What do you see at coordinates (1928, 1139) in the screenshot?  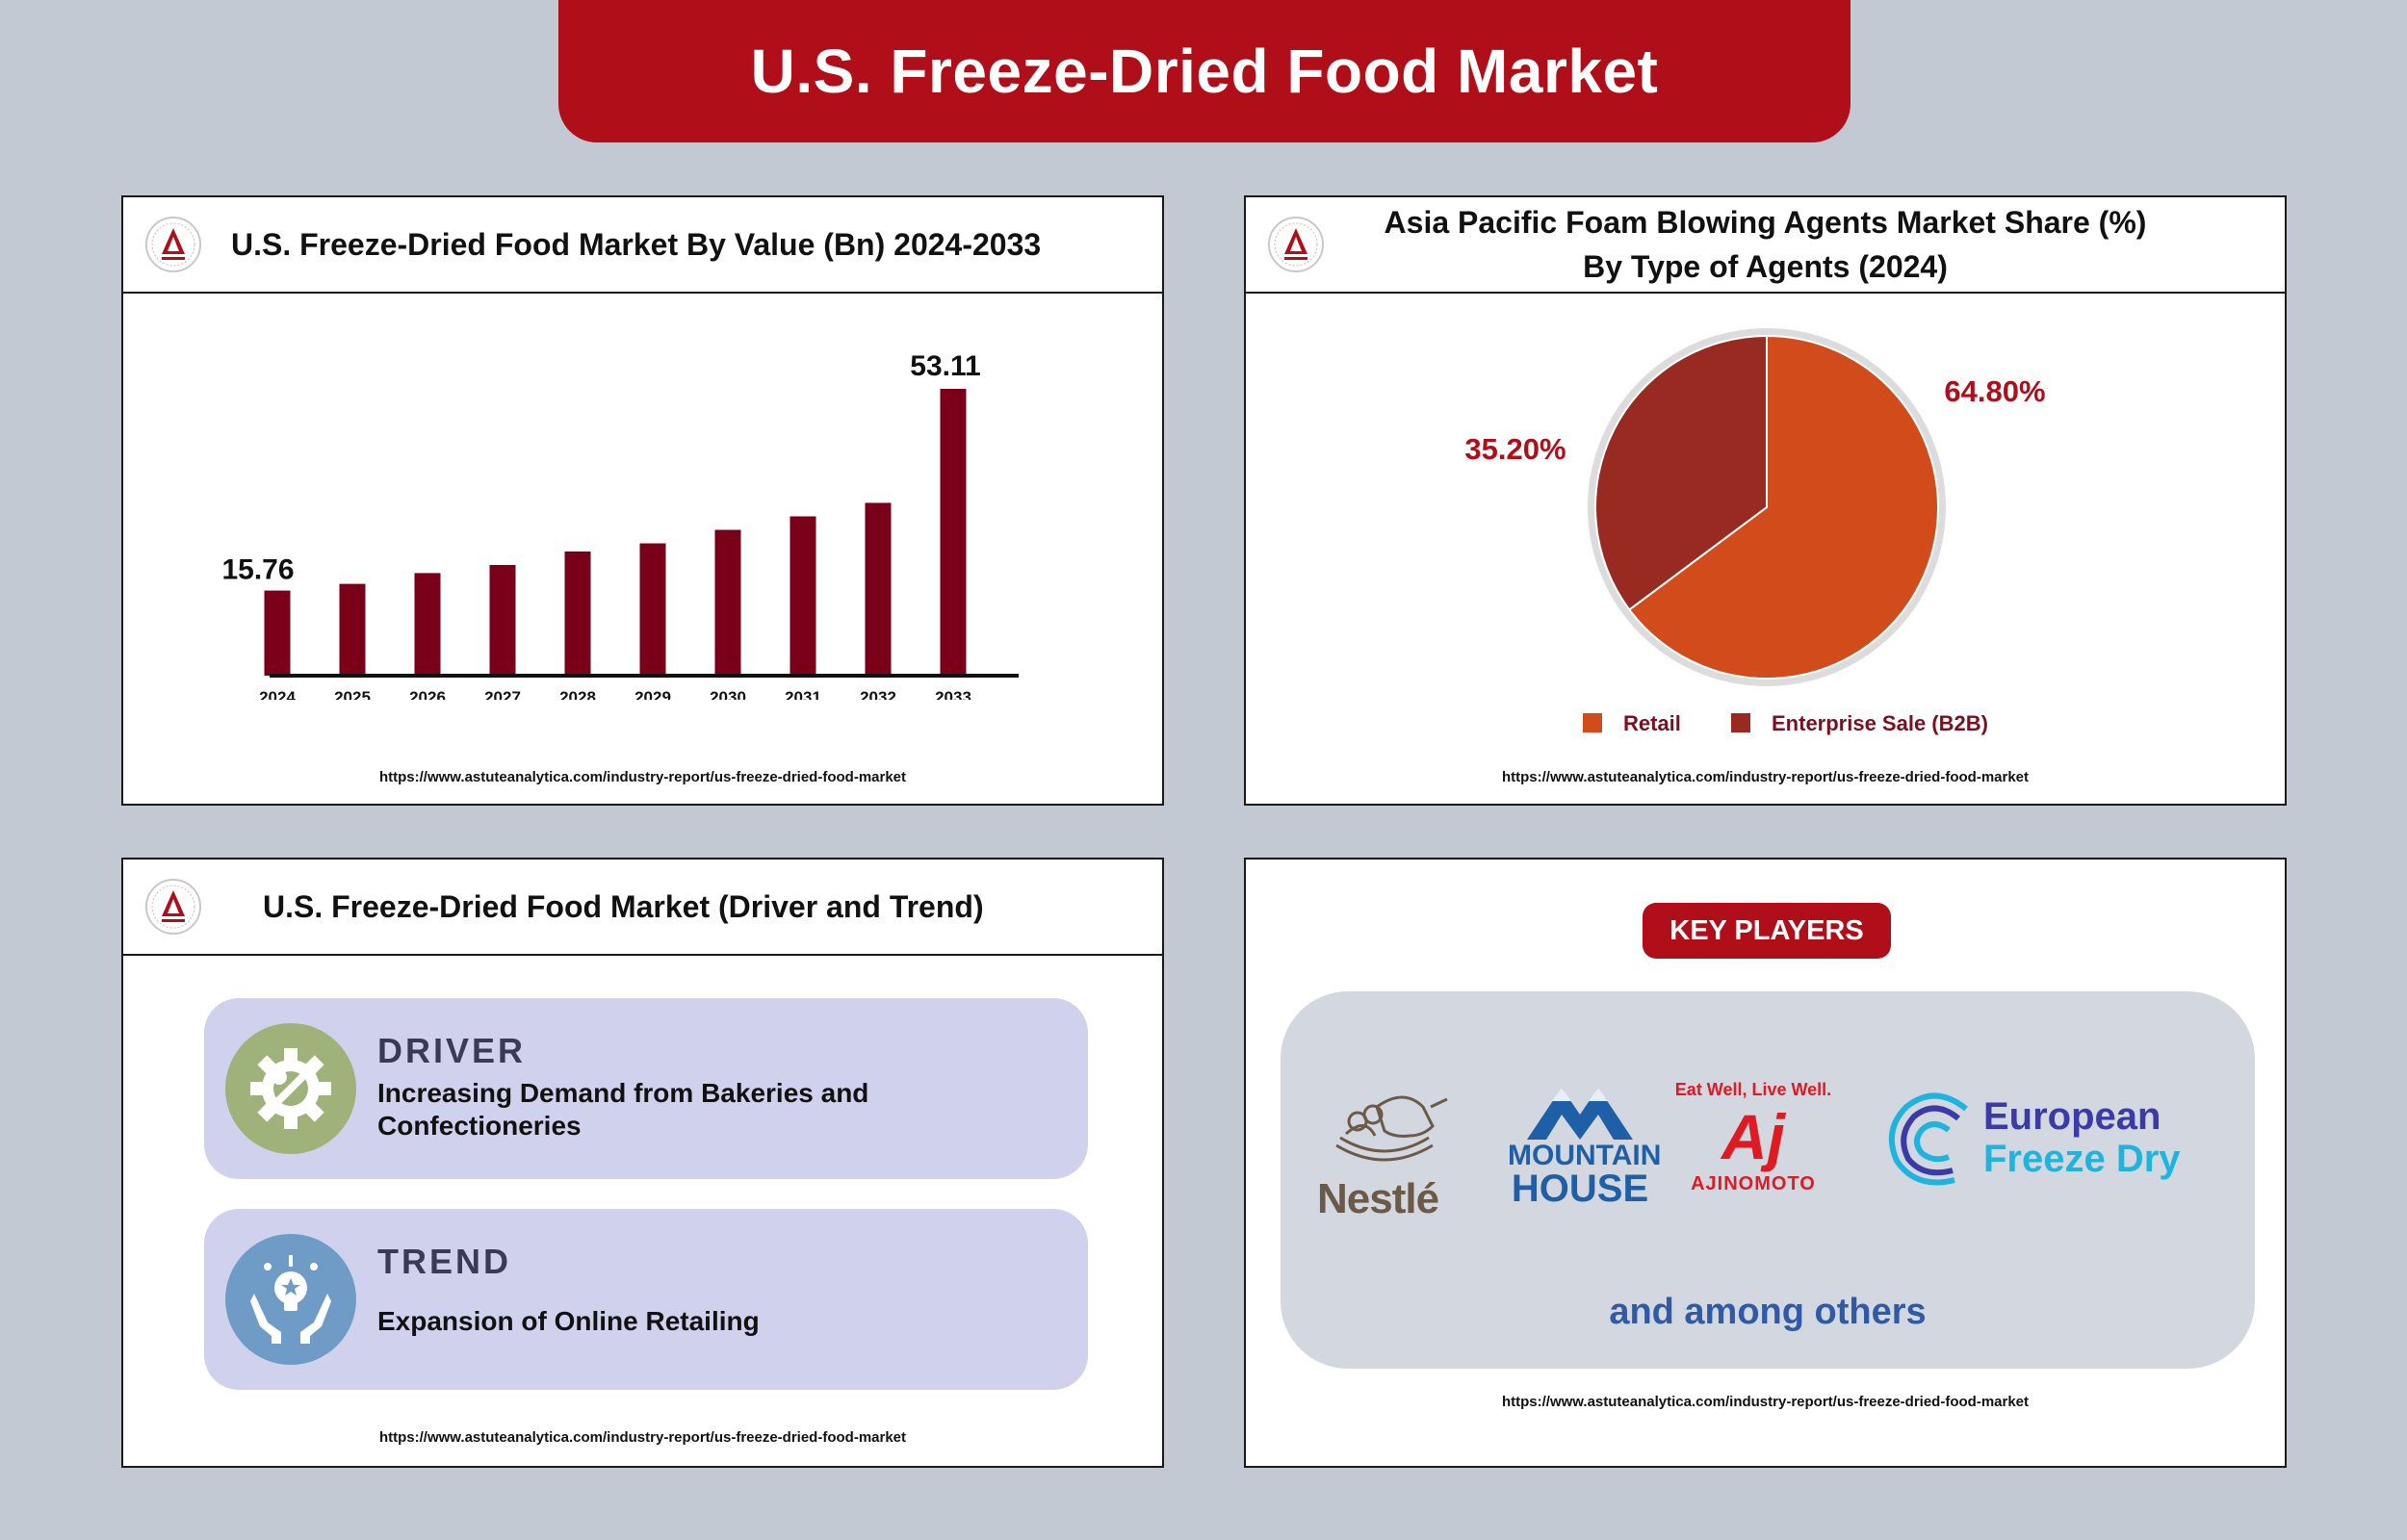 I see `european-freeze-dry-swirl-icon` at bounding box center [1928, 1139].